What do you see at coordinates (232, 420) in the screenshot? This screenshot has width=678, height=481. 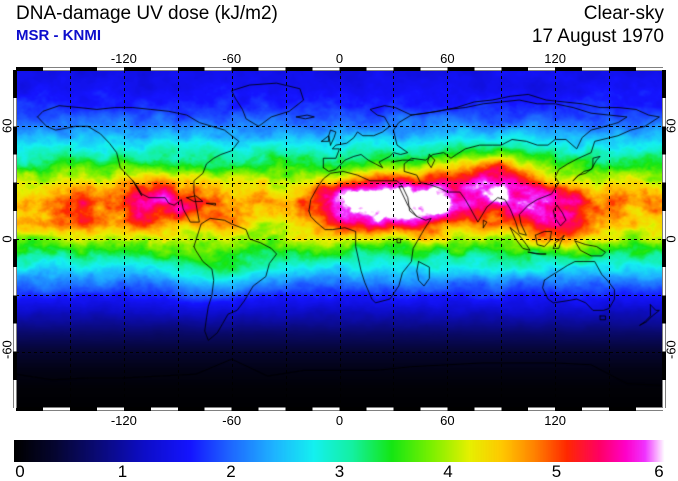 I see `xtick-bottom--60: -60` at bounding box center [232, 420].